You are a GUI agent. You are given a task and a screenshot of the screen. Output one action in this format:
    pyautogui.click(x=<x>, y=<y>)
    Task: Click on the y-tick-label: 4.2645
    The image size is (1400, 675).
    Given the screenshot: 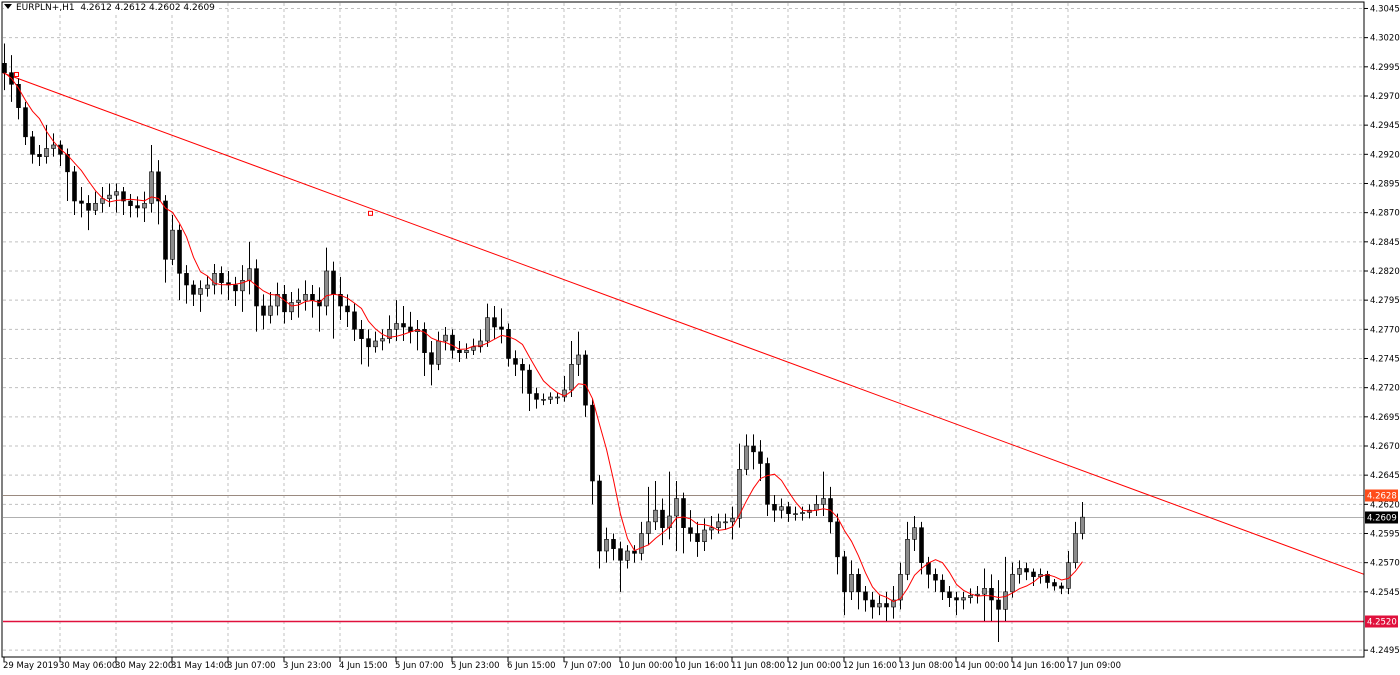 What is the action you would take?
    pyautogui.click(x=1385, y=476)
    